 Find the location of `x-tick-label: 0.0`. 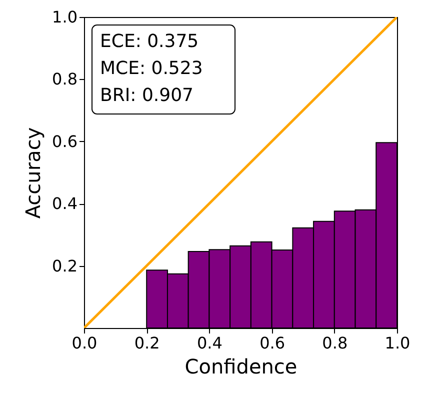

x-tick-label: 0.0 is located at coordinates (85, 343).